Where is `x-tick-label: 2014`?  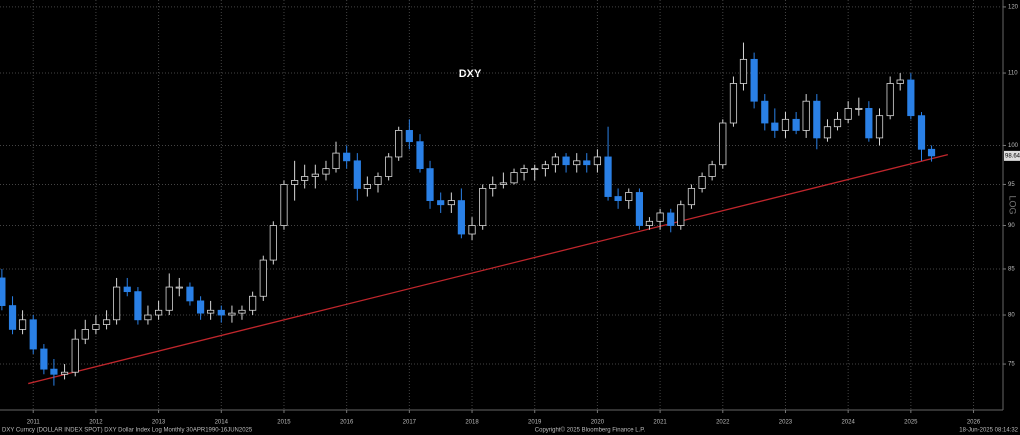 x-tick-label: 2014 is located at coordinates (222, 423).